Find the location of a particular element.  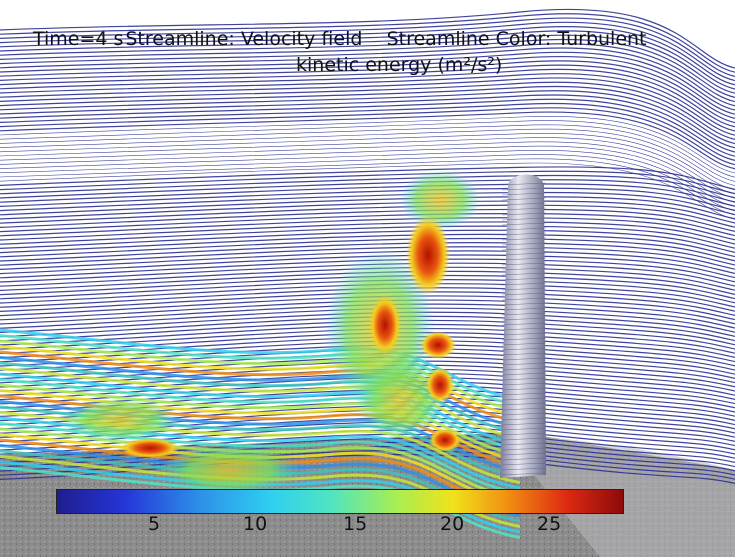

title-color: Streamline Color: Turbulent is located at coordinates (516, 39).